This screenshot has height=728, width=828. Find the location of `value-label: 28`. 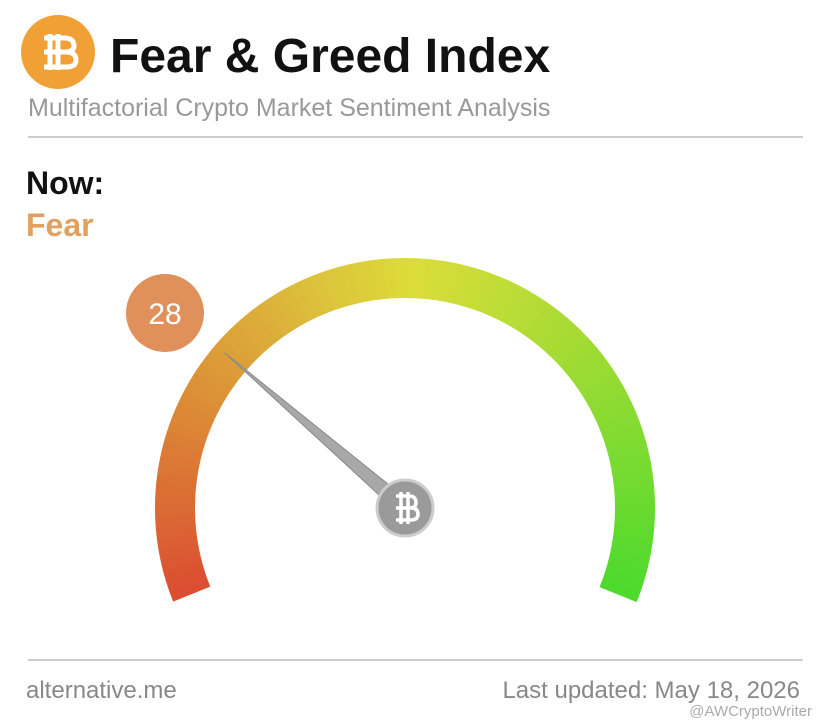

value-label: 28 is located at coordinates (164, 314).